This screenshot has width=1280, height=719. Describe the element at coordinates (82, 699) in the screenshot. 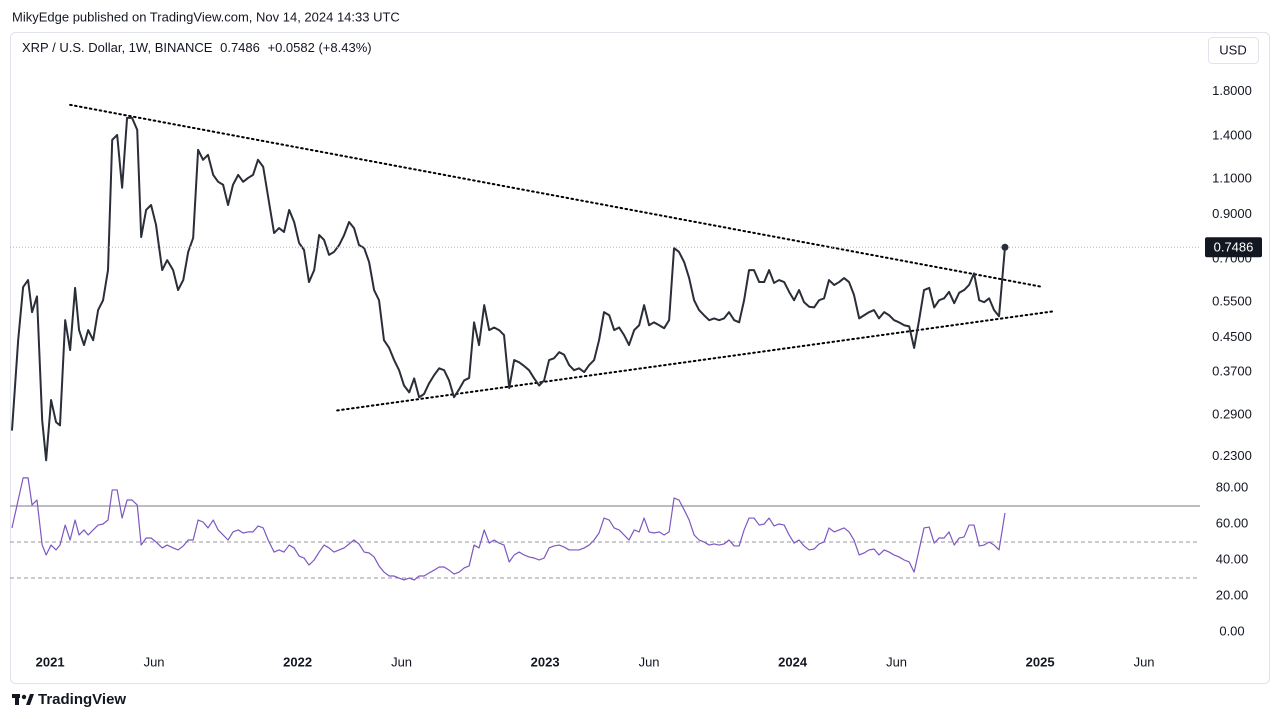

I see `brand-name: TradingView` at that location.